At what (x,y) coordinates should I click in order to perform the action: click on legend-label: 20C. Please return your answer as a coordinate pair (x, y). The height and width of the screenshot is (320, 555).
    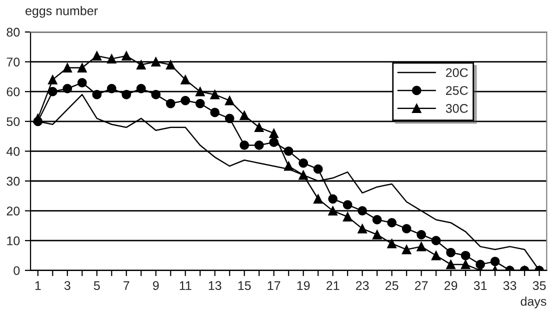
    Looking at the image, I should click on (457, 73).